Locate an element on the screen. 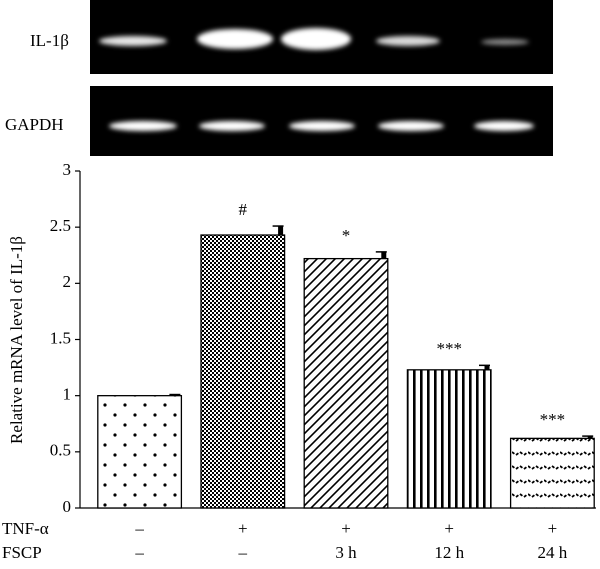 This screenshot has width=600, height=569. gel-image is located at coordinates (321, 121).